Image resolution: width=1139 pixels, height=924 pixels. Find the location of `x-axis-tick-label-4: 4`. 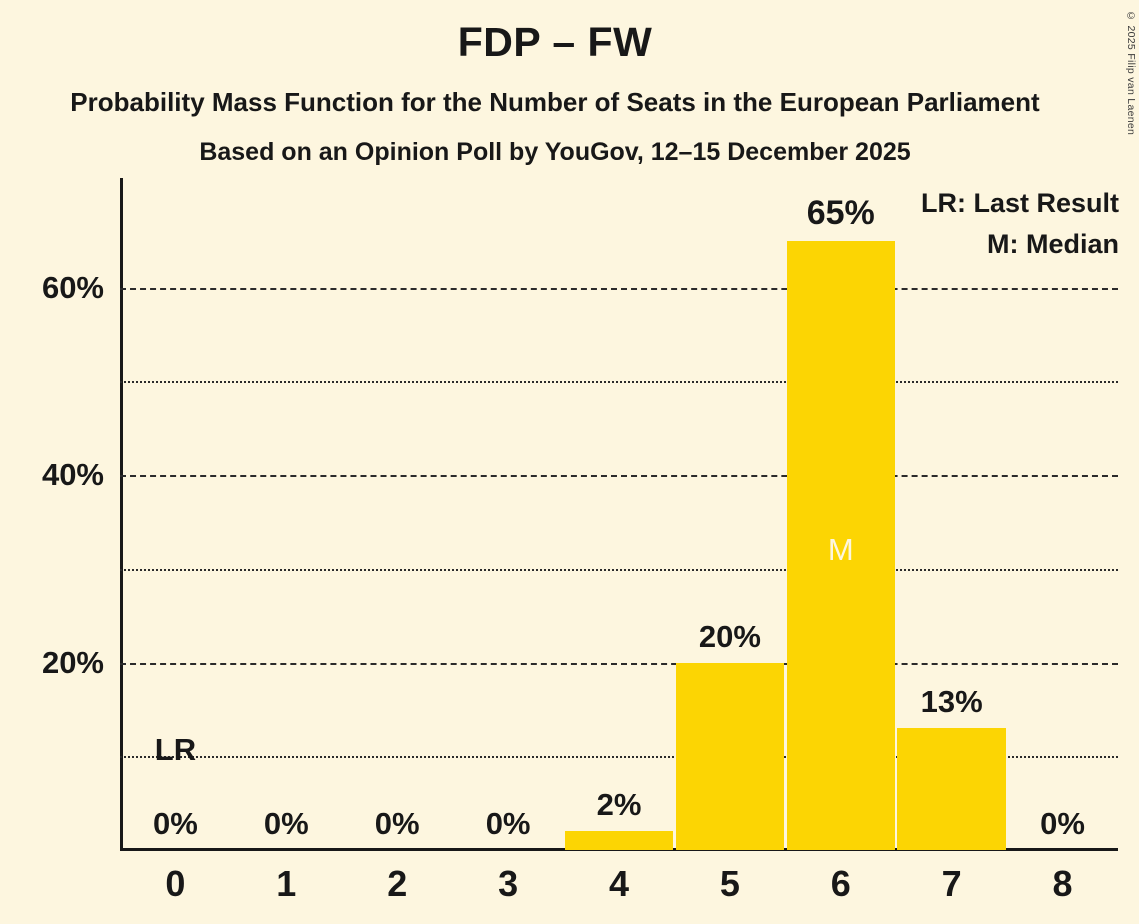

x-axis-tick-label-4: 4 is located at coordinates (618, 883).